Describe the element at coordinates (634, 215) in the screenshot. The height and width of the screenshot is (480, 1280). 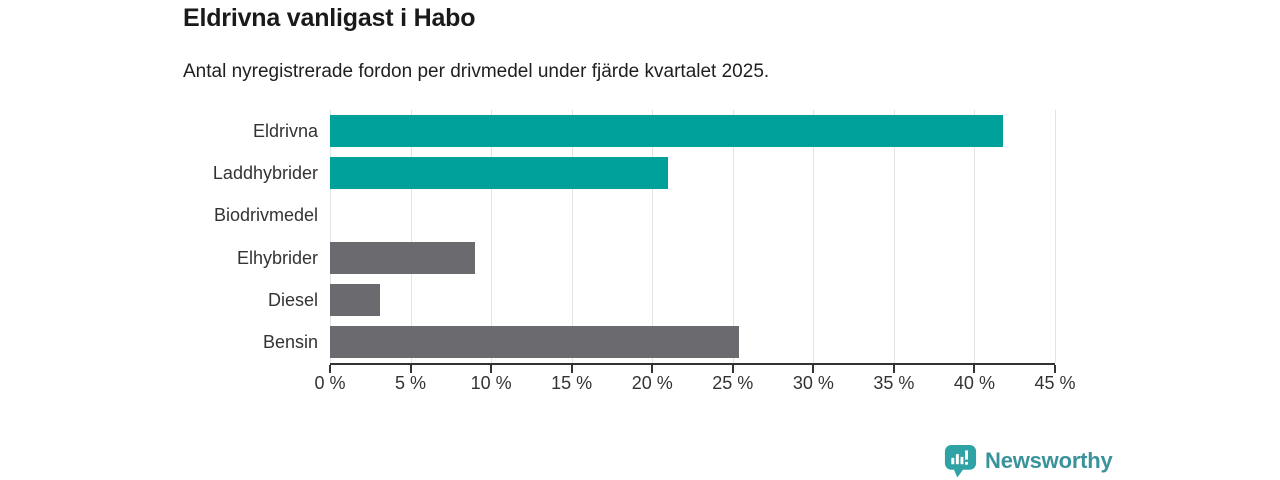
I see `bar-row-biodrivmedel: Biodrivmedel` at that location.